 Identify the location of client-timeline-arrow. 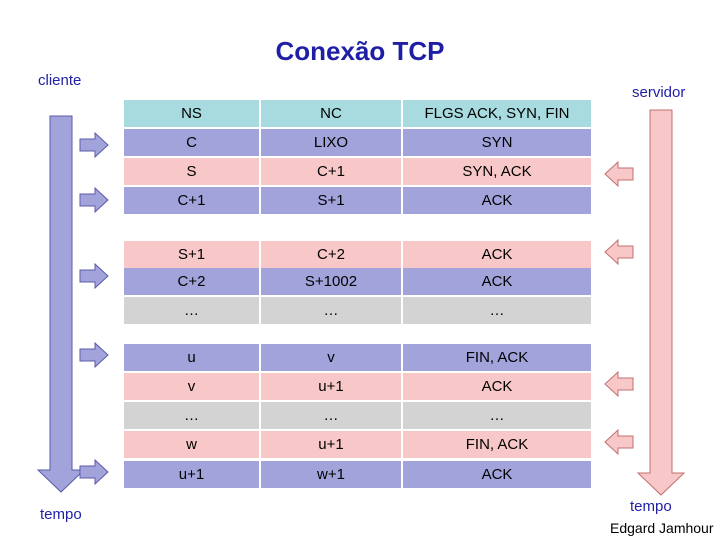
(61, 304).